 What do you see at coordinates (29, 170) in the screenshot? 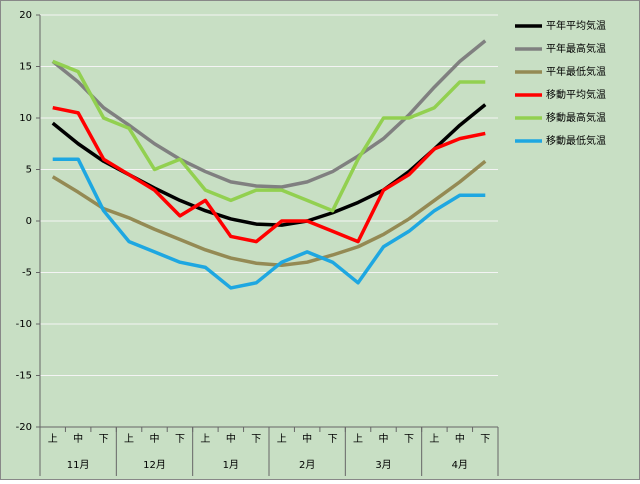
I see `y-tick-label: 5` at bounding box center [29, 170].